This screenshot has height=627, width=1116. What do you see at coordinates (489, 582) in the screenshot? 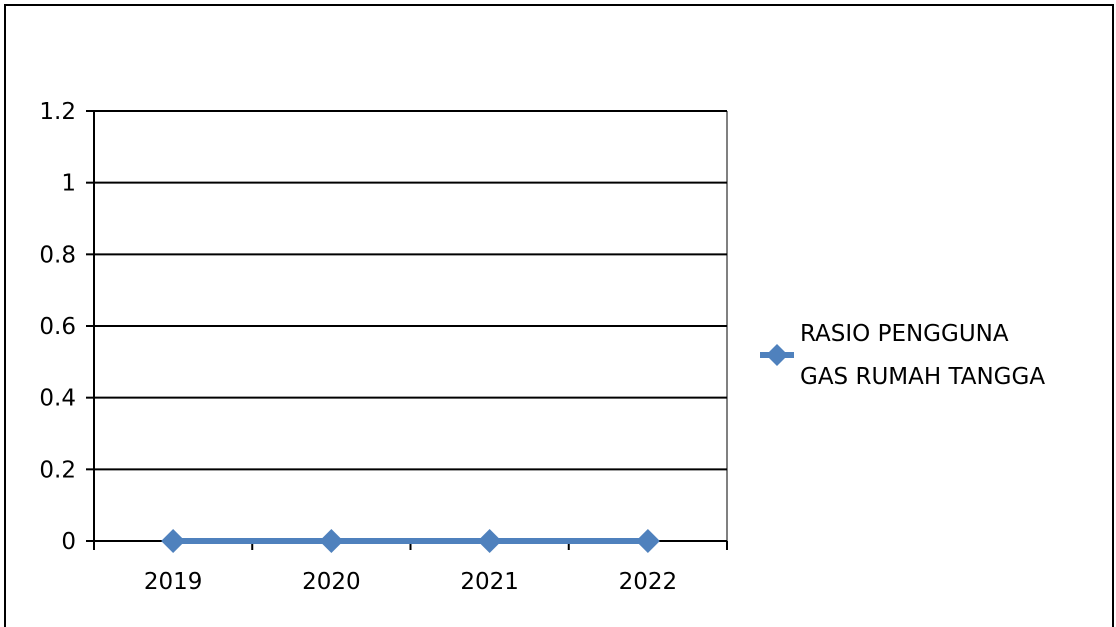
I see `x-tick-label: 2021` at bounding box center [489, 582].